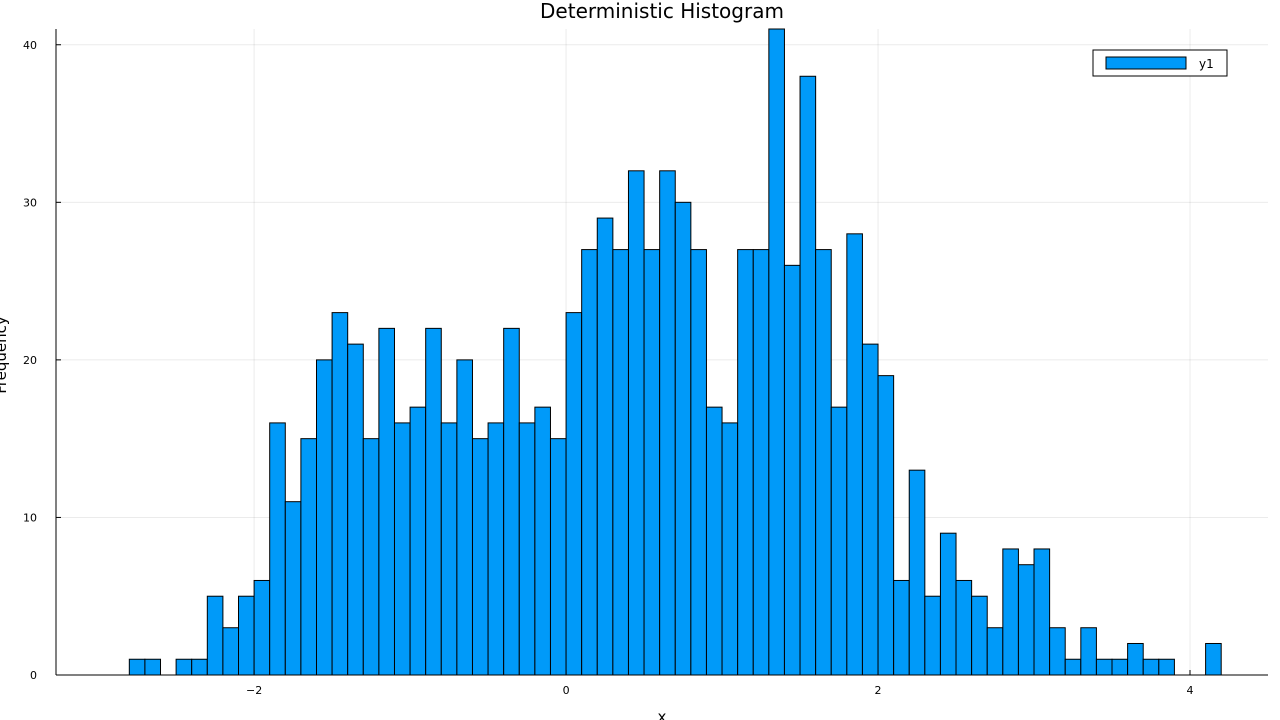 Image resolution: width=1280 pixels, height=720 pixels. I want to click on x-tick-label: 0, so click(566, 690).